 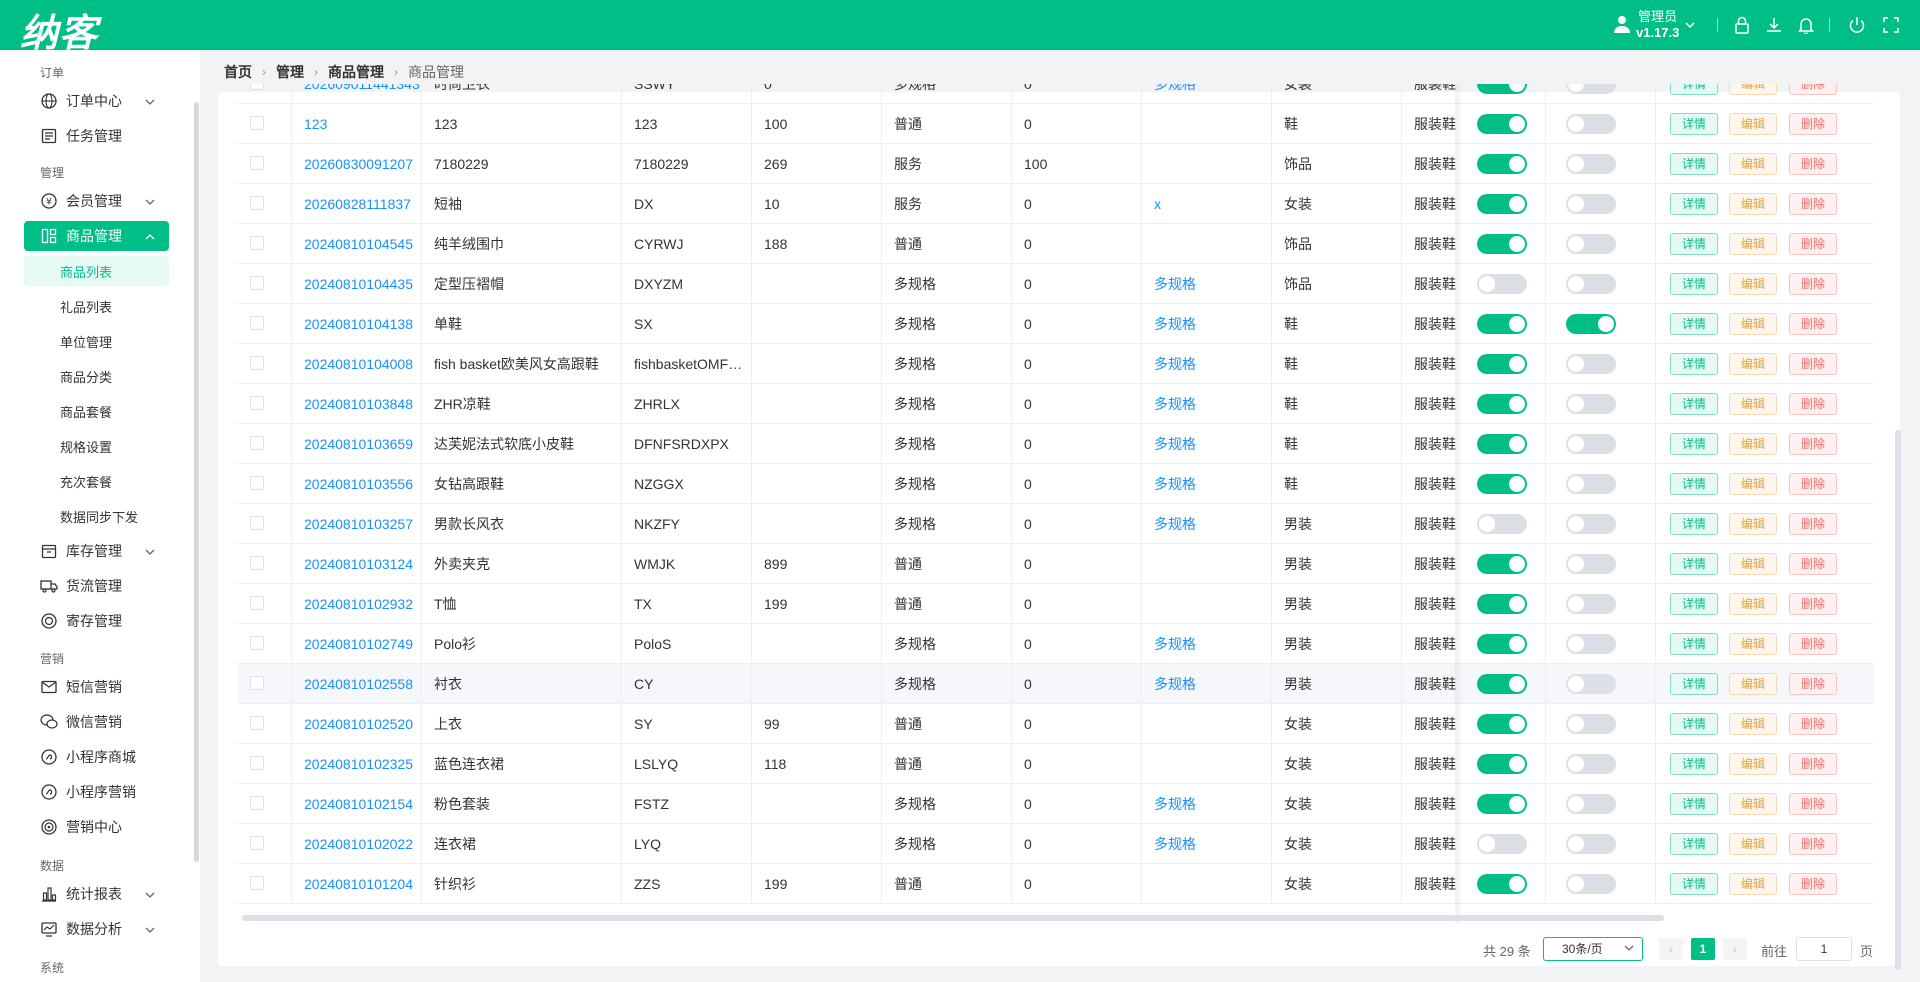 What do you see at coordinates (1824, 949) in the screenshot?
I see `goto-page-input: 1` at bounding box center [1824, 949].